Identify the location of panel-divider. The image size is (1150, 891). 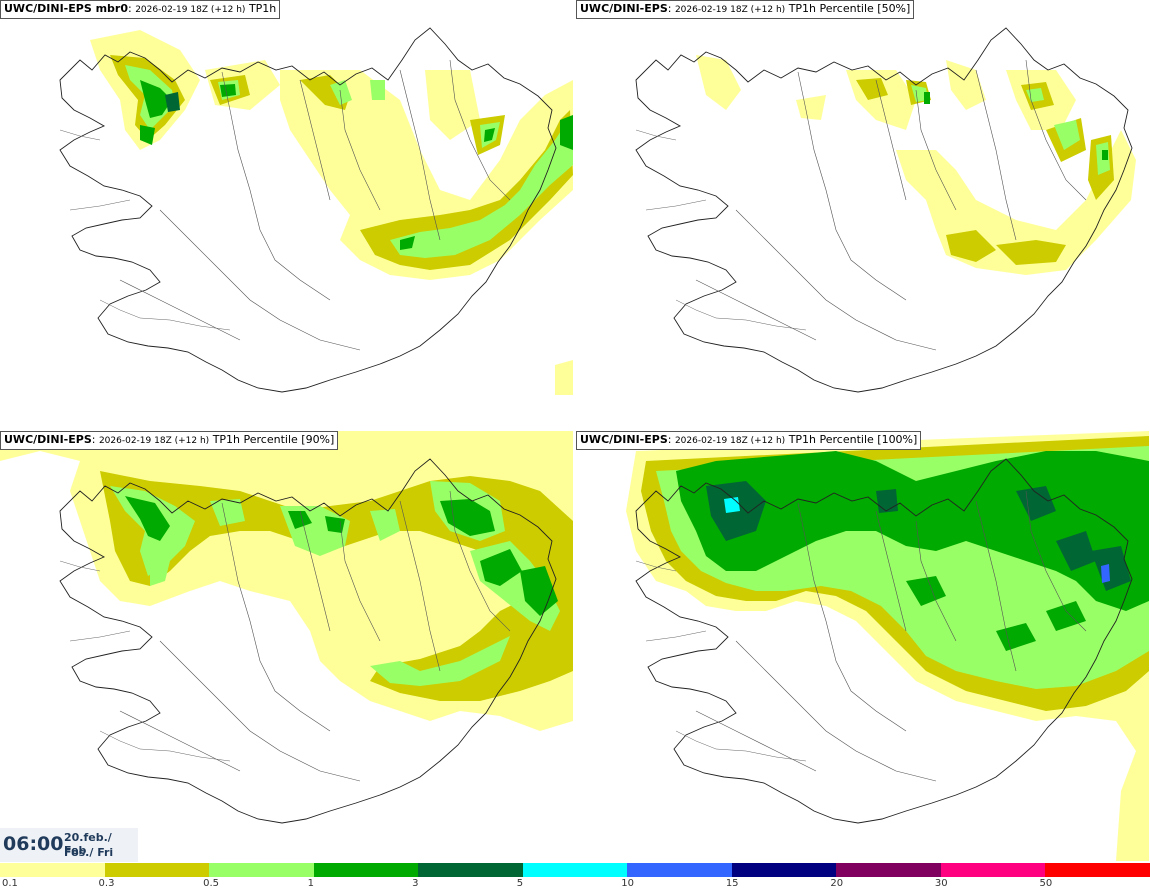
(575, 431).